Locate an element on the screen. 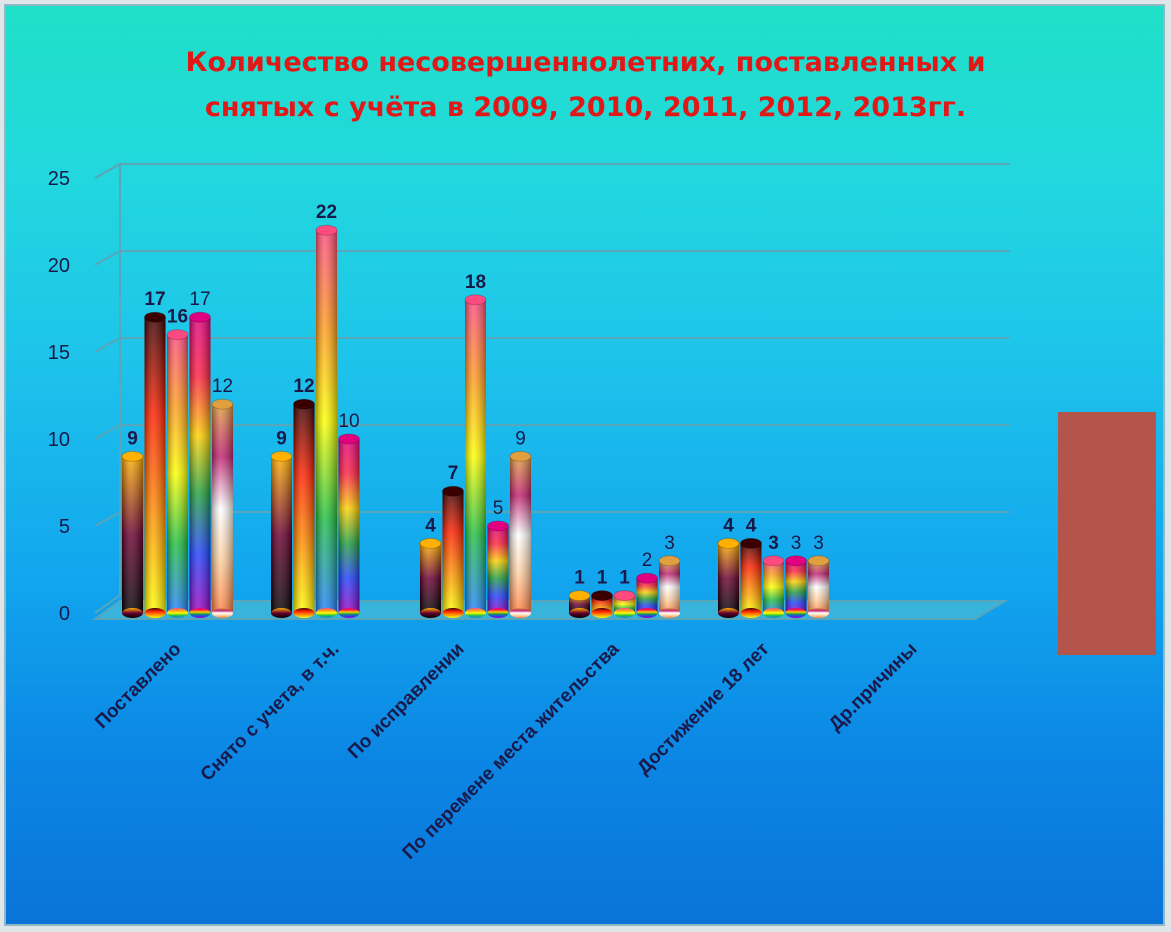 The image size is (1171, 932). y-tick-label: 5 is located at coordinates (64, 527).